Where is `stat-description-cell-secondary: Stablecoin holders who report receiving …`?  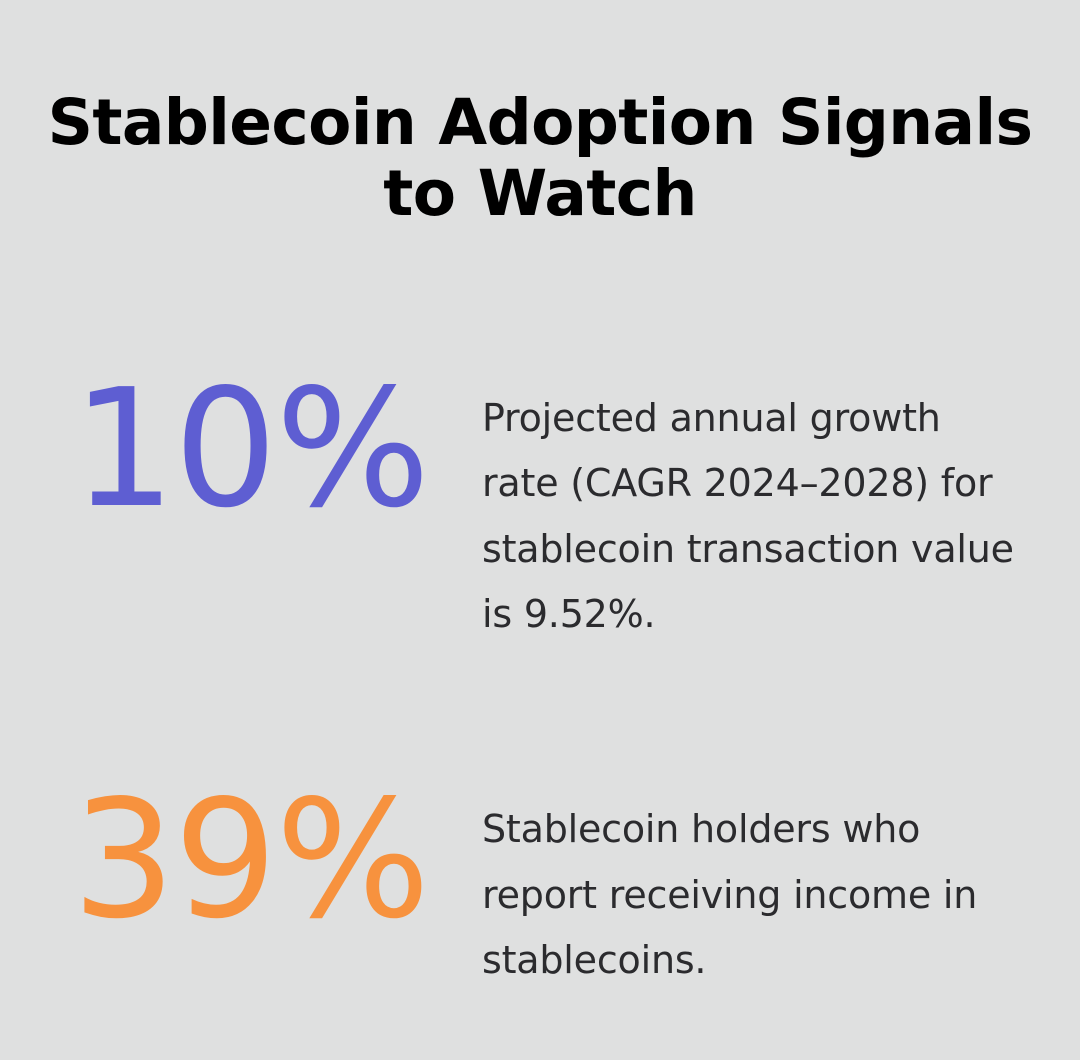
stat-description-cell-secondary: Stablecoin holders who report receiving … is located at coordinates (781, 886).